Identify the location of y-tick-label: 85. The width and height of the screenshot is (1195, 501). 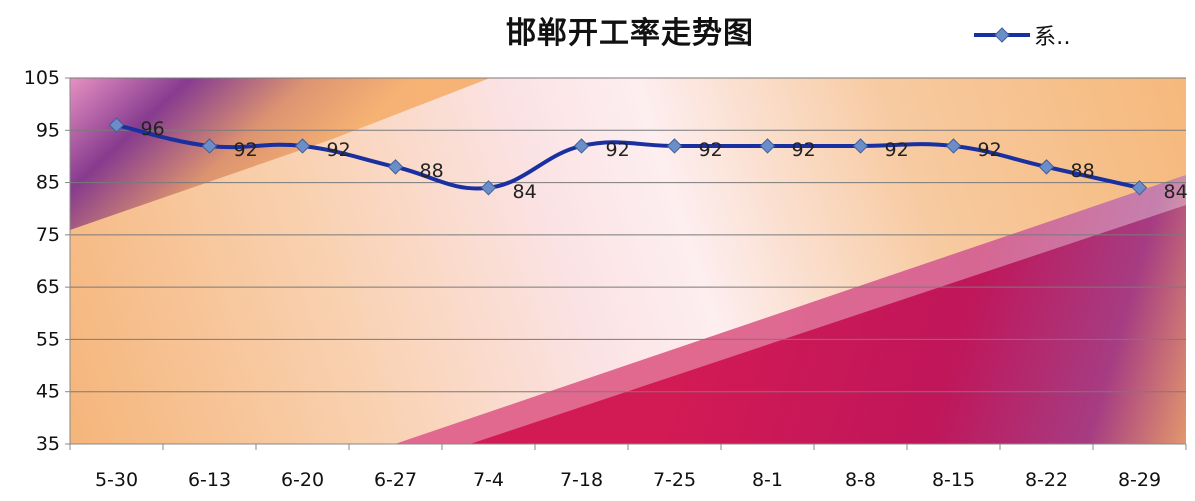
(48, 183).